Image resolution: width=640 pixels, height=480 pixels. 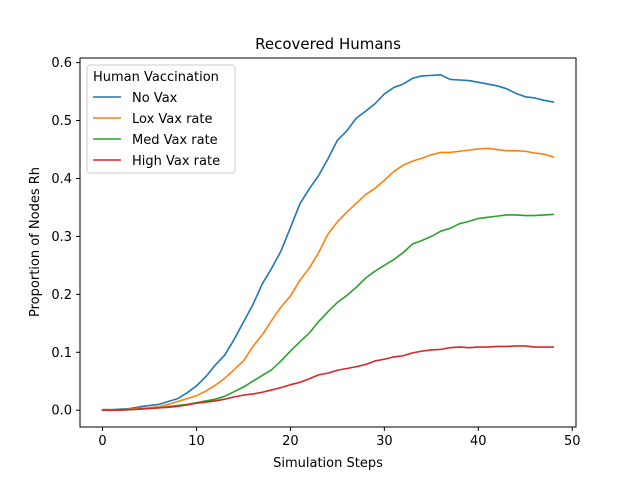 I want to click on legend-title: Human Vaccination, so click(x=156, y=77).